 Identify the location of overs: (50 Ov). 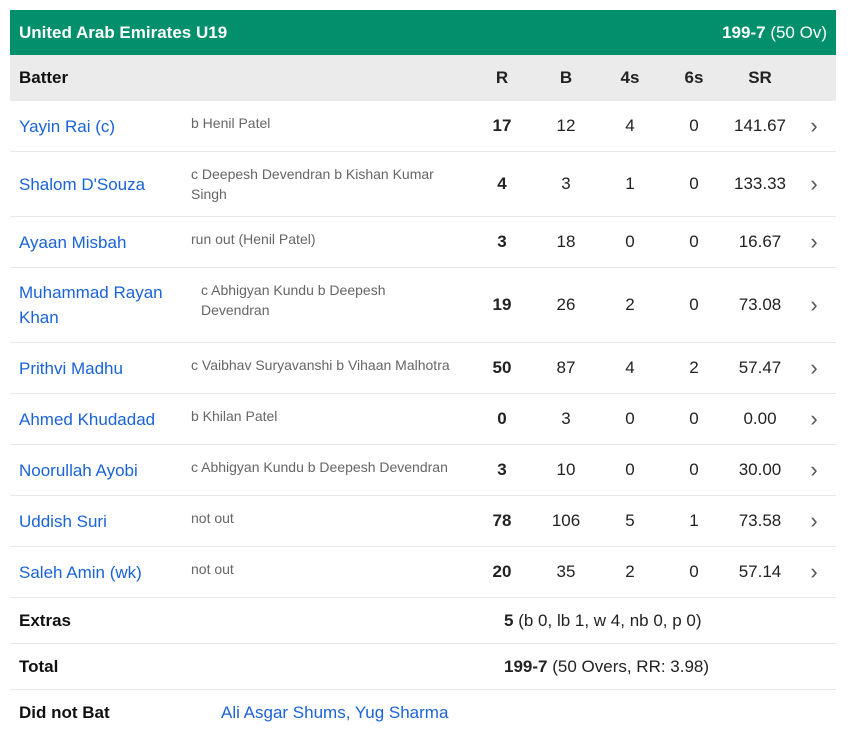
(798, 32).